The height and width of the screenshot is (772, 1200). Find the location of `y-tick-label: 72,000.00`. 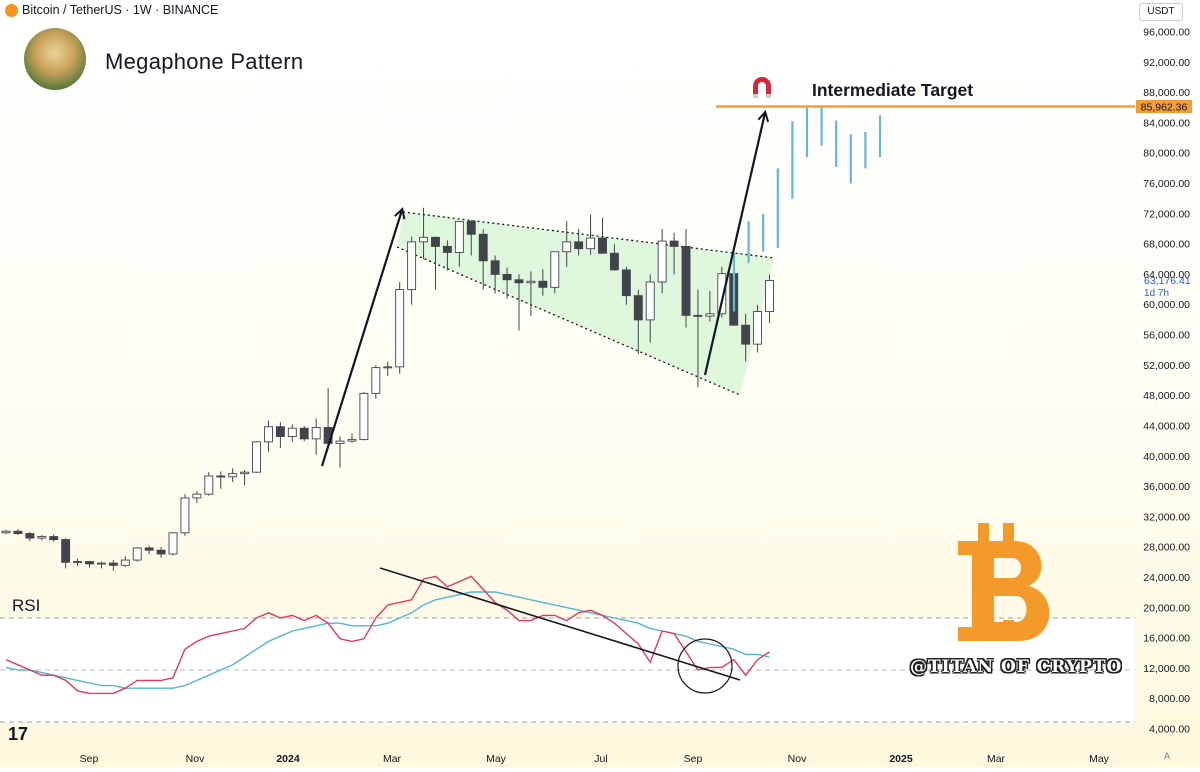

y-tick-label: 72,000.00 is located at coordinates (1166, 214).